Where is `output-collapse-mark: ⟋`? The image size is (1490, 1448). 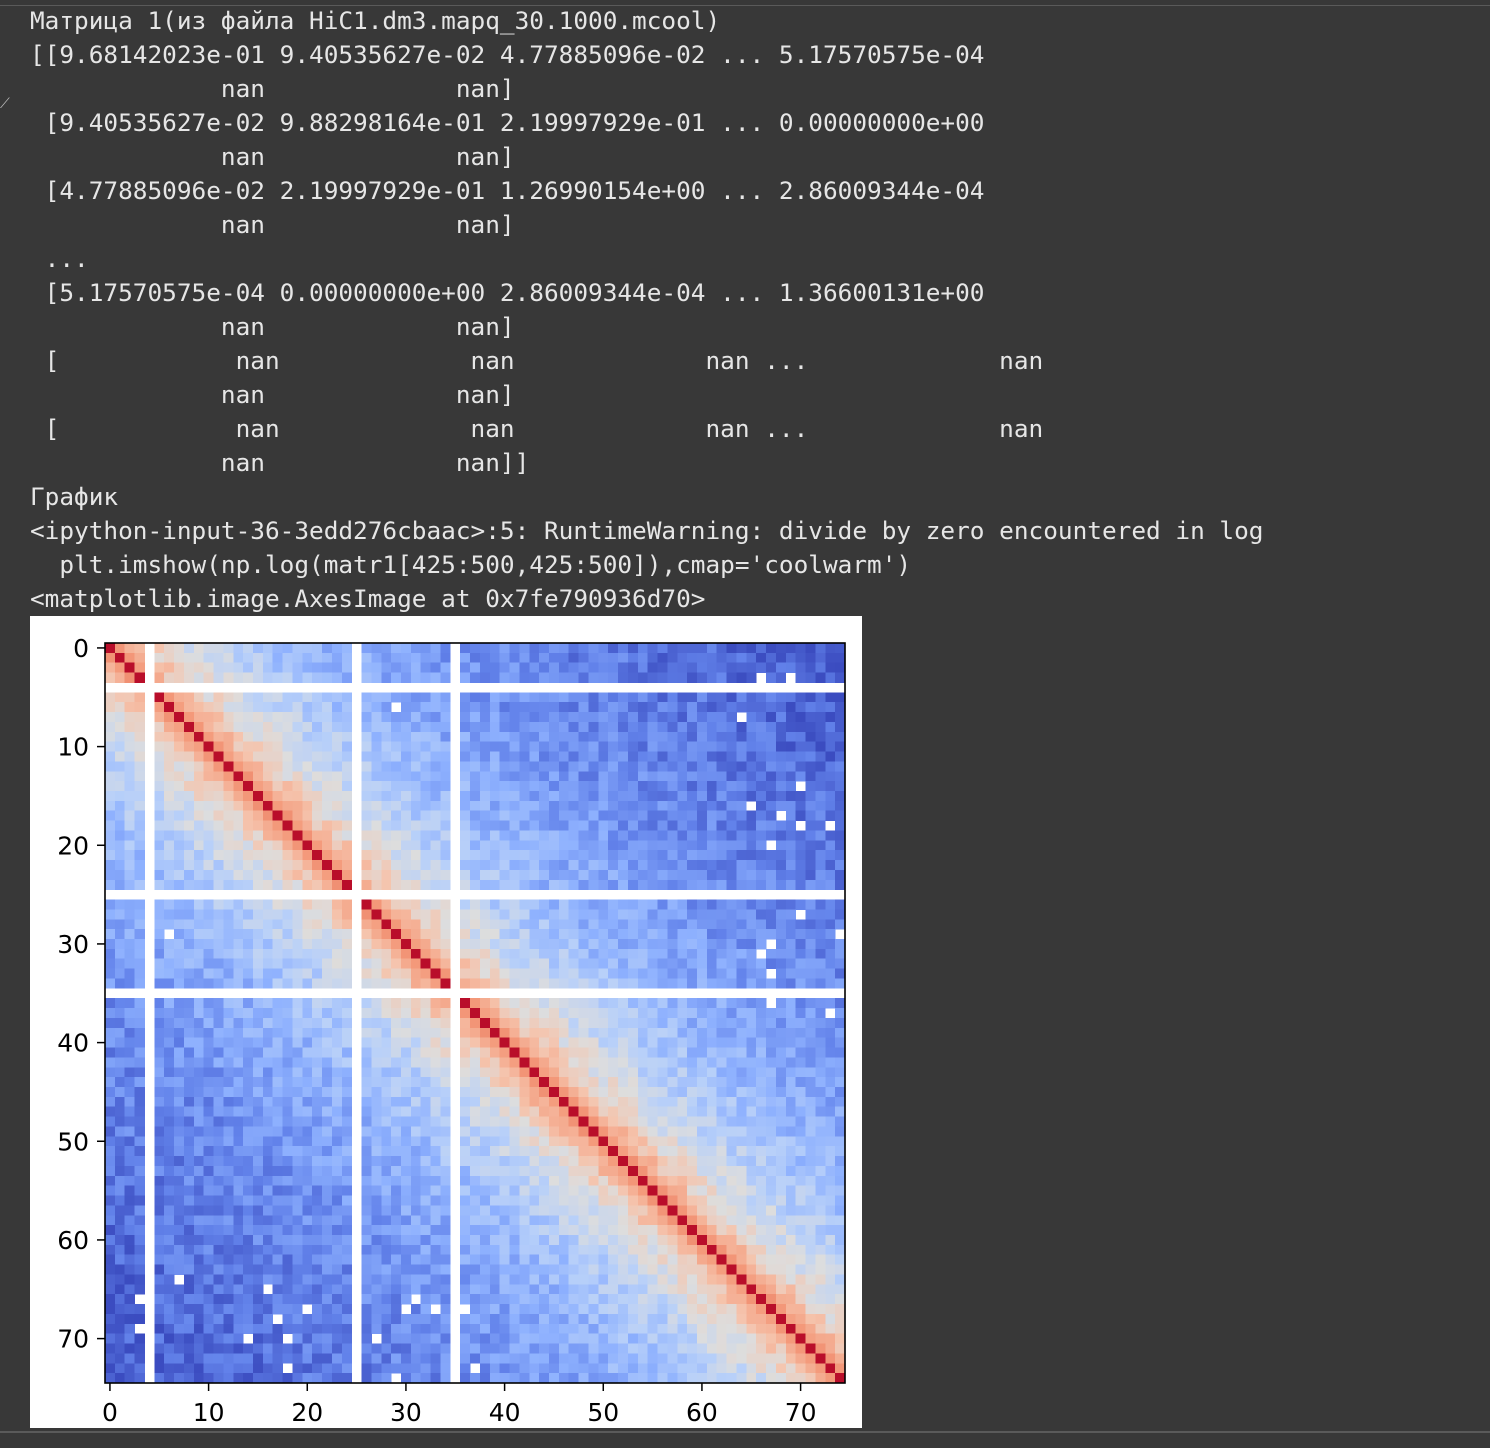
output-collapse-mark: ⟋ is located at coordinates (5, 104).